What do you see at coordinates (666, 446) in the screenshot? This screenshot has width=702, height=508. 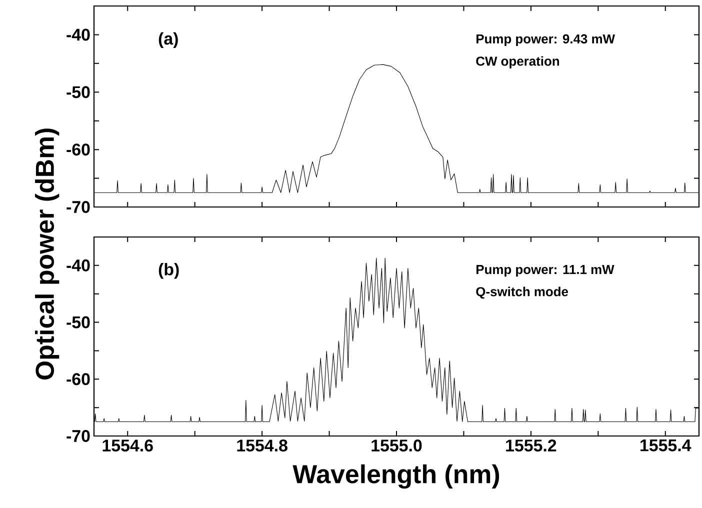 I see `x-tick-label: 1555.4` at bounding box center [666, 446].